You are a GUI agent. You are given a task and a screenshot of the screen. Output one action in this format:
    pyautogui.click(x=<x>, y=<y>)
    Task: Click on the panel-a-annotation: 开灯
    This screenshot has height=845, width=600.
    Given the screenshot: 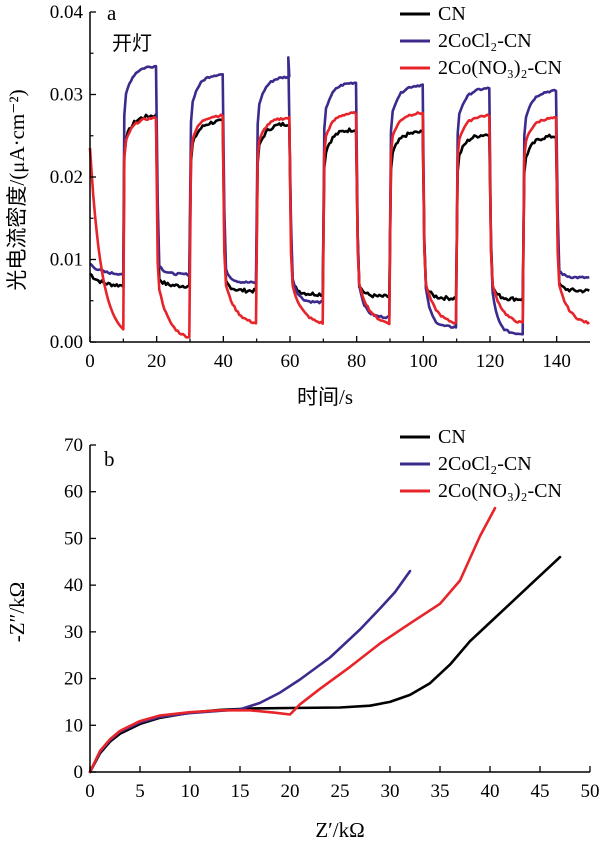 What is the action you would take?
    pyautogui.click(x=132, y=43)
    